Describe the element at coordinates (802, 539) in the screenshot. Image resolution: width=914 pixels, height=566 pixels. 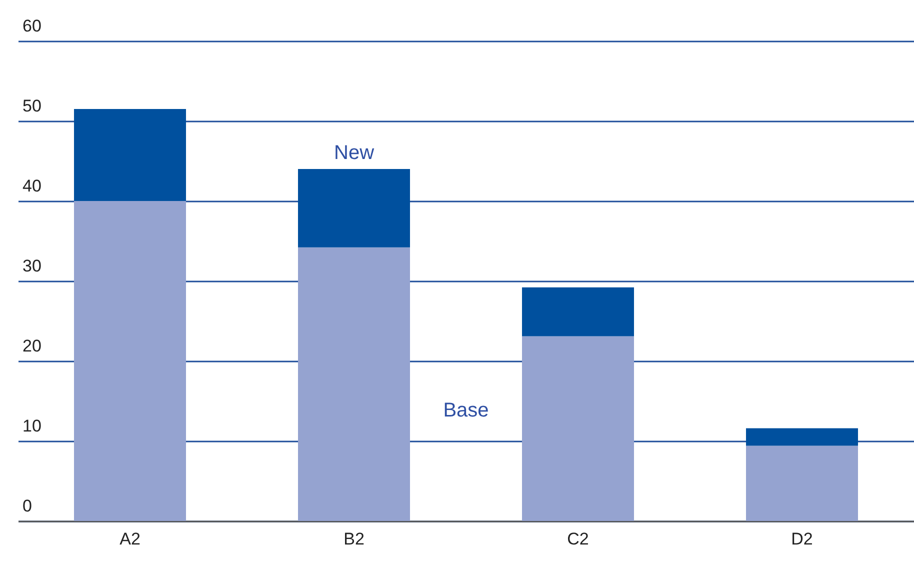
I see `x-tick-label: D2` at that location.